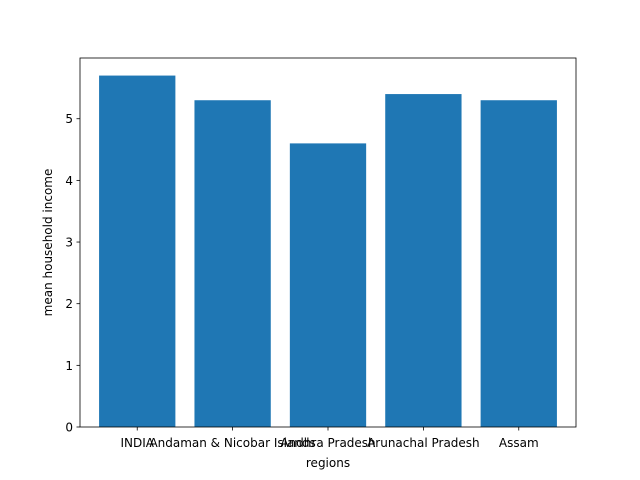 This screenshot has height=480, width=640. Describe the element at coordinates (137, 443) in the screenshot. I see `x-tick-label: INDIA` at that location.